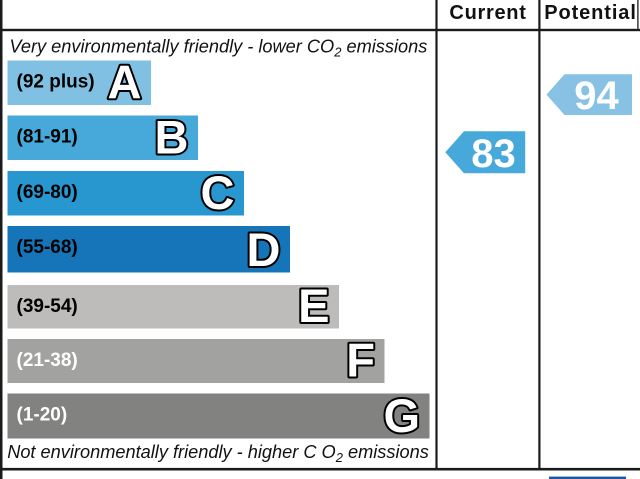 Image resolution: width=640 pixels, height=479 pixels. I want to click on svg-text: A, so click(125, 82).